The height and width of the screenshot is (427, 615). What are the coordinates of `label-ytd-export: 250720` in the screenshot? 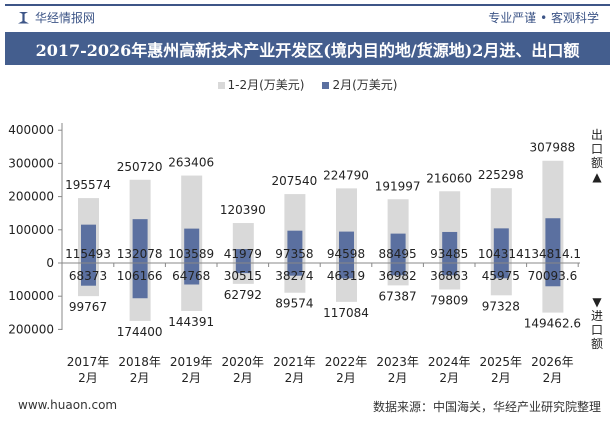 It's located at (140, 167).